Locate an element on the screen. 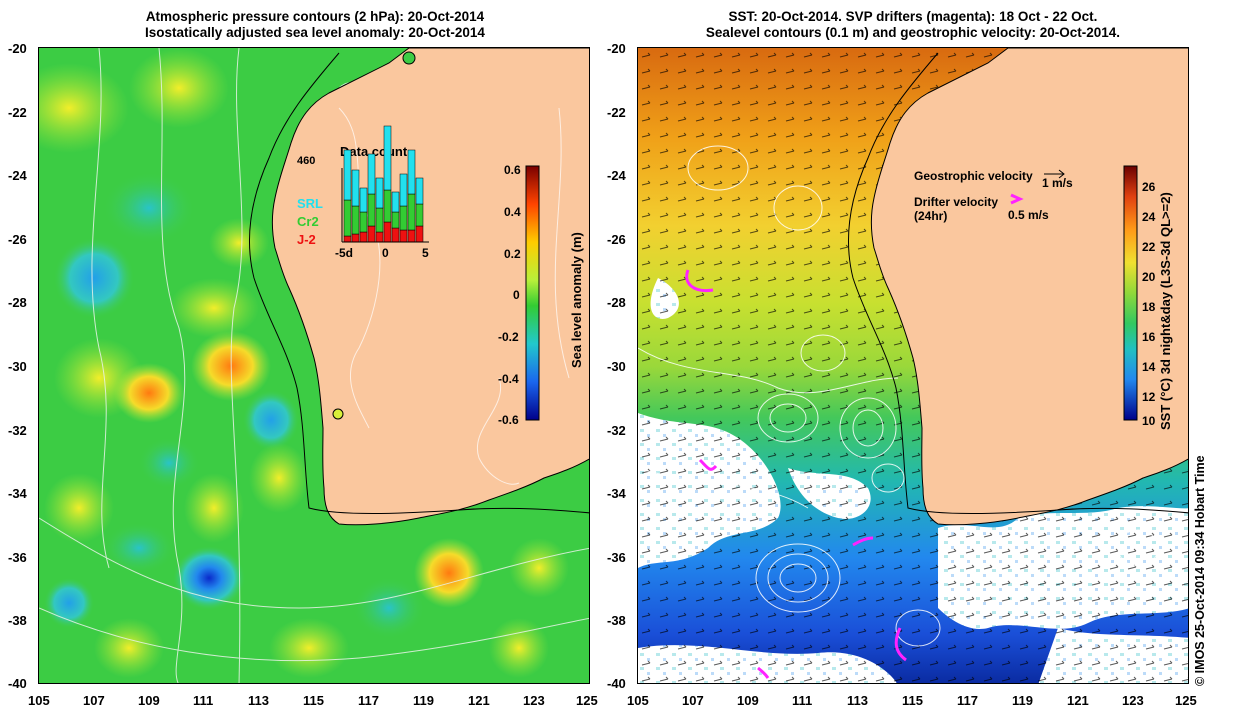  left-lat-tick: -24 is located at coordinates (17, 175).